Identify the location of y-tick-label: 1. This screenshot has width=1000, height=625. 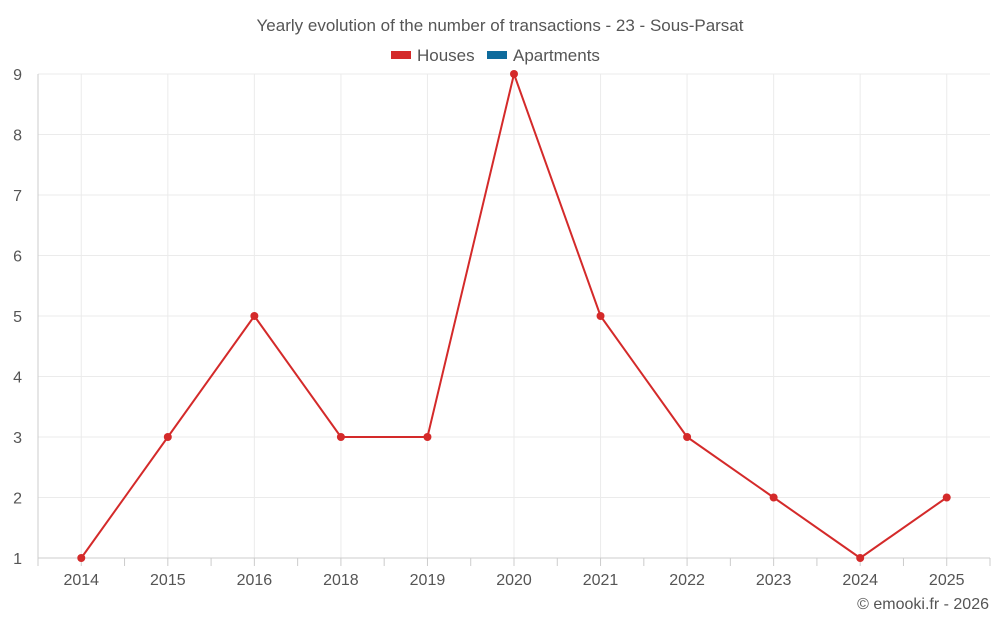
(17, 559).